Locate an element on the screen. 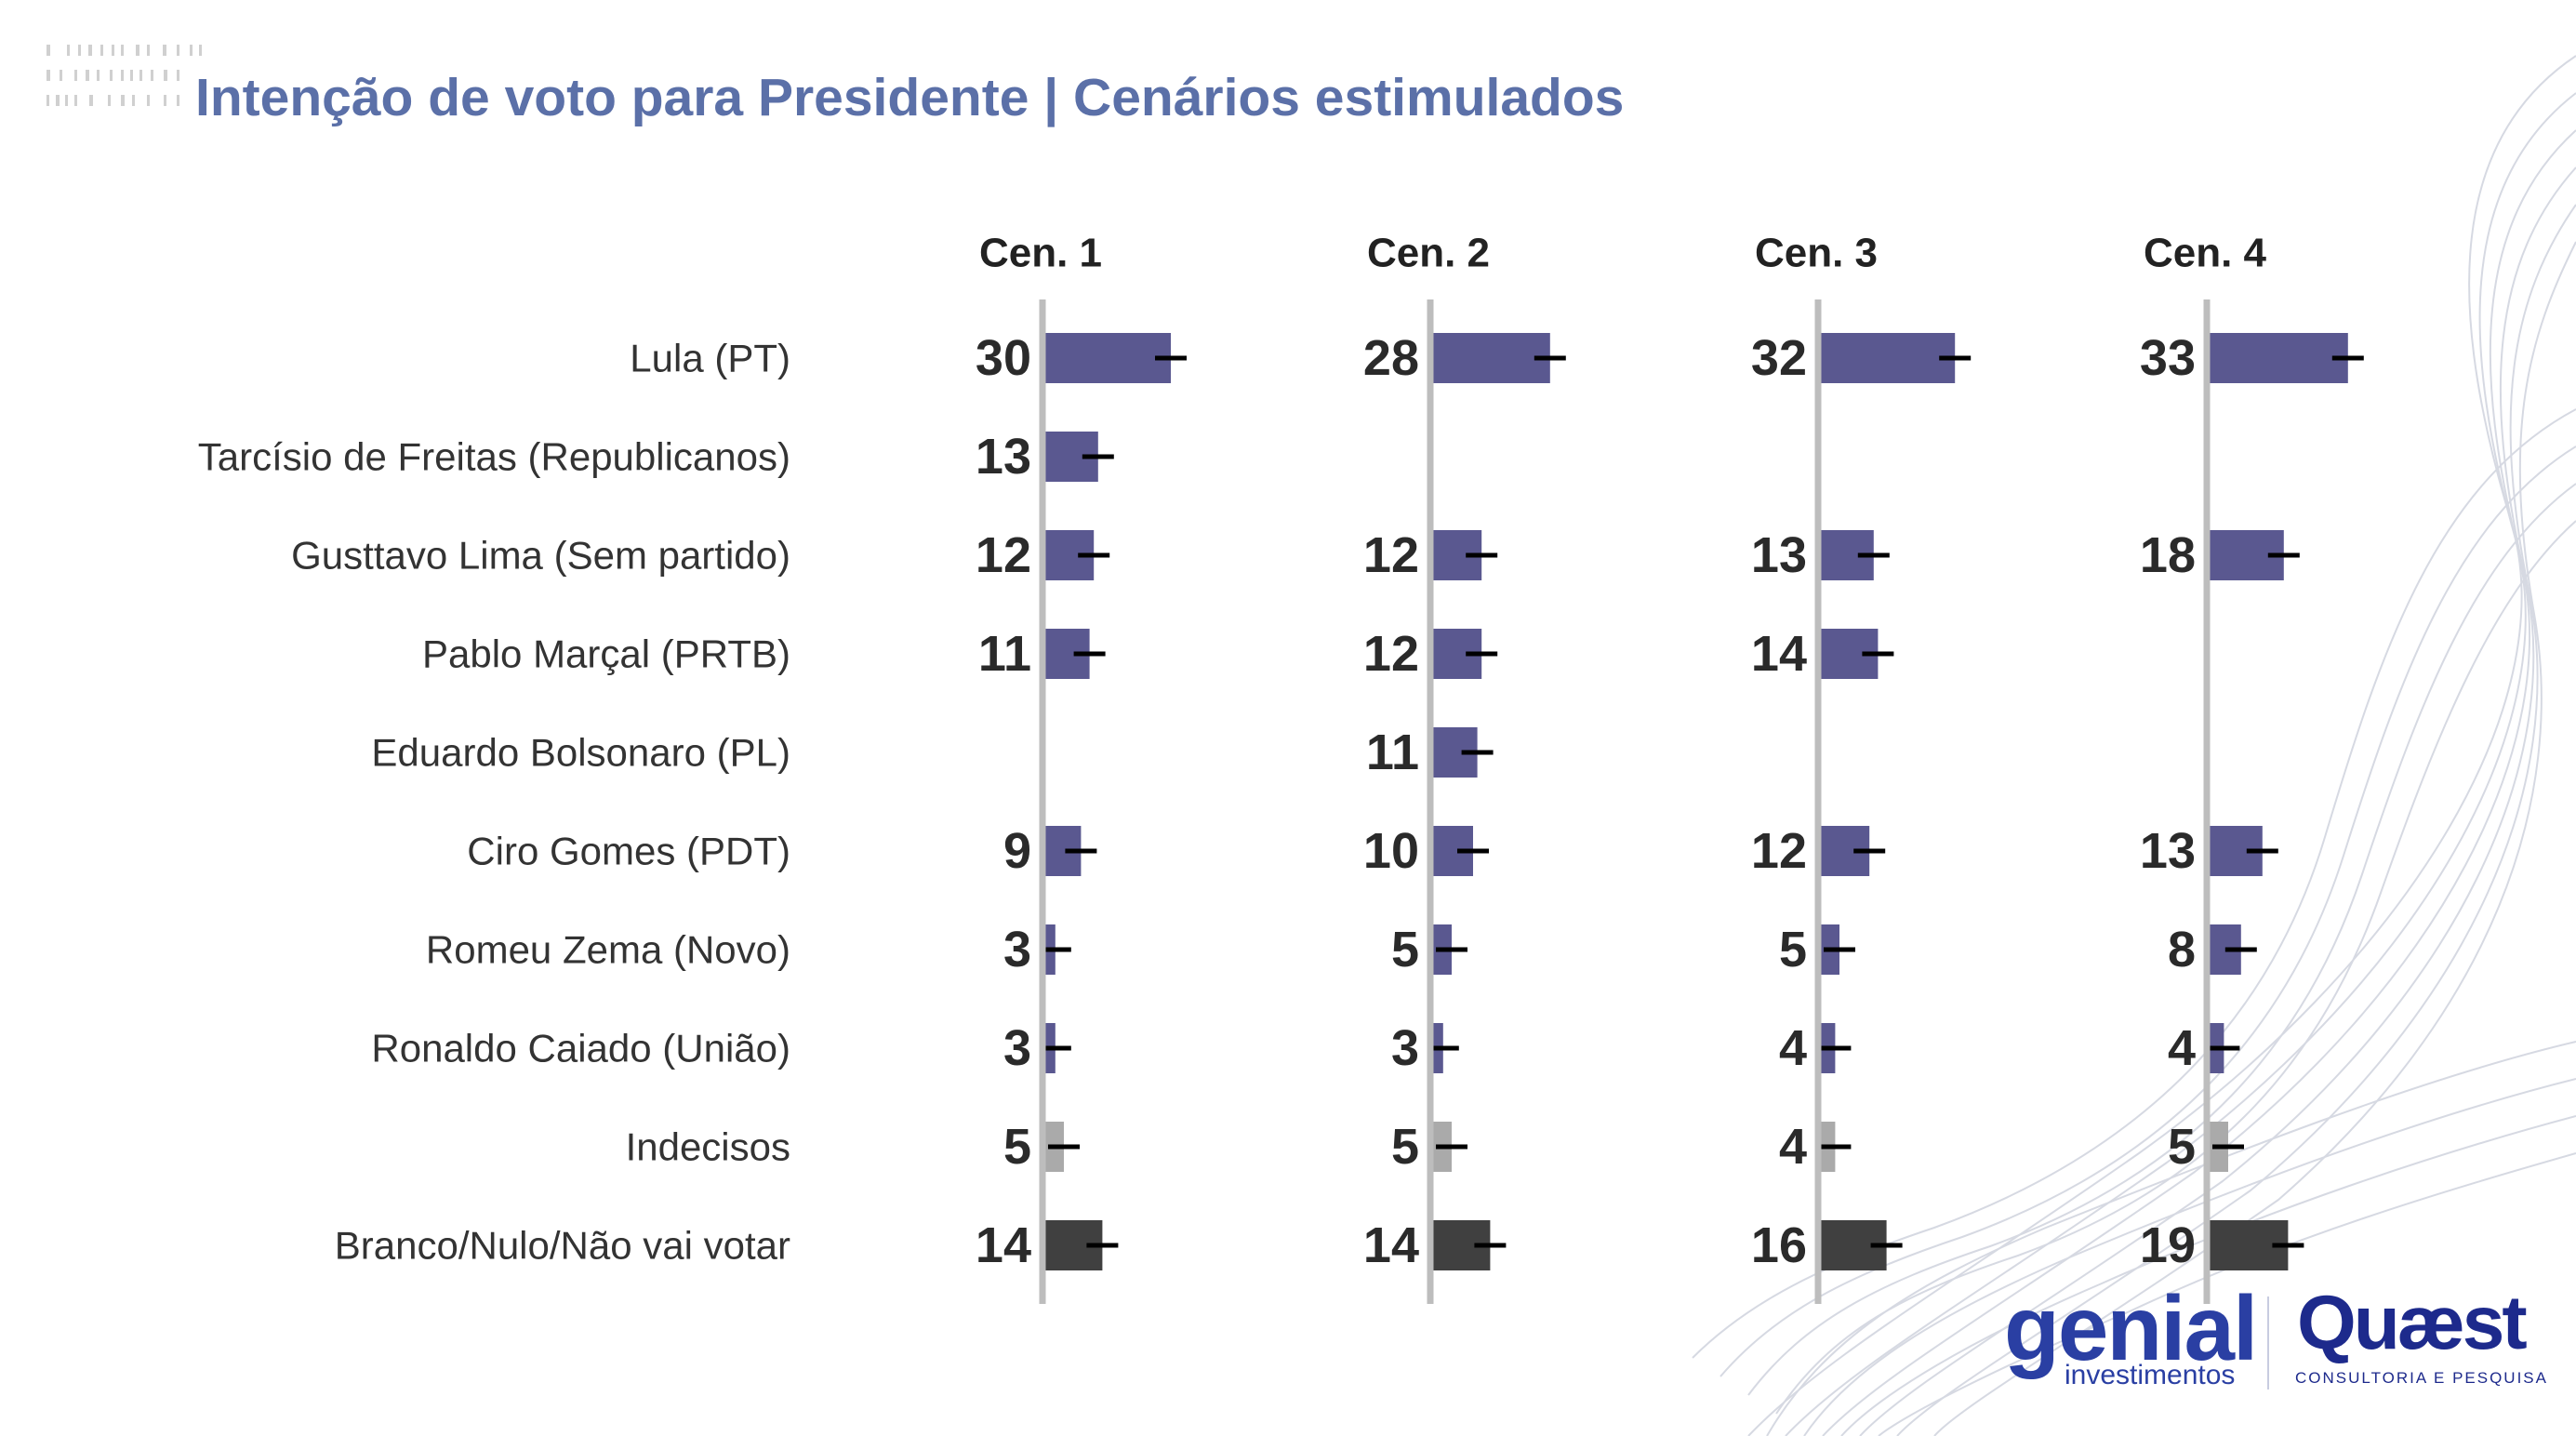 This screenshot has height=1436, width=2576. category-label: Eduardo Bolsonaro (PL) is located at coordinates (580, 753).